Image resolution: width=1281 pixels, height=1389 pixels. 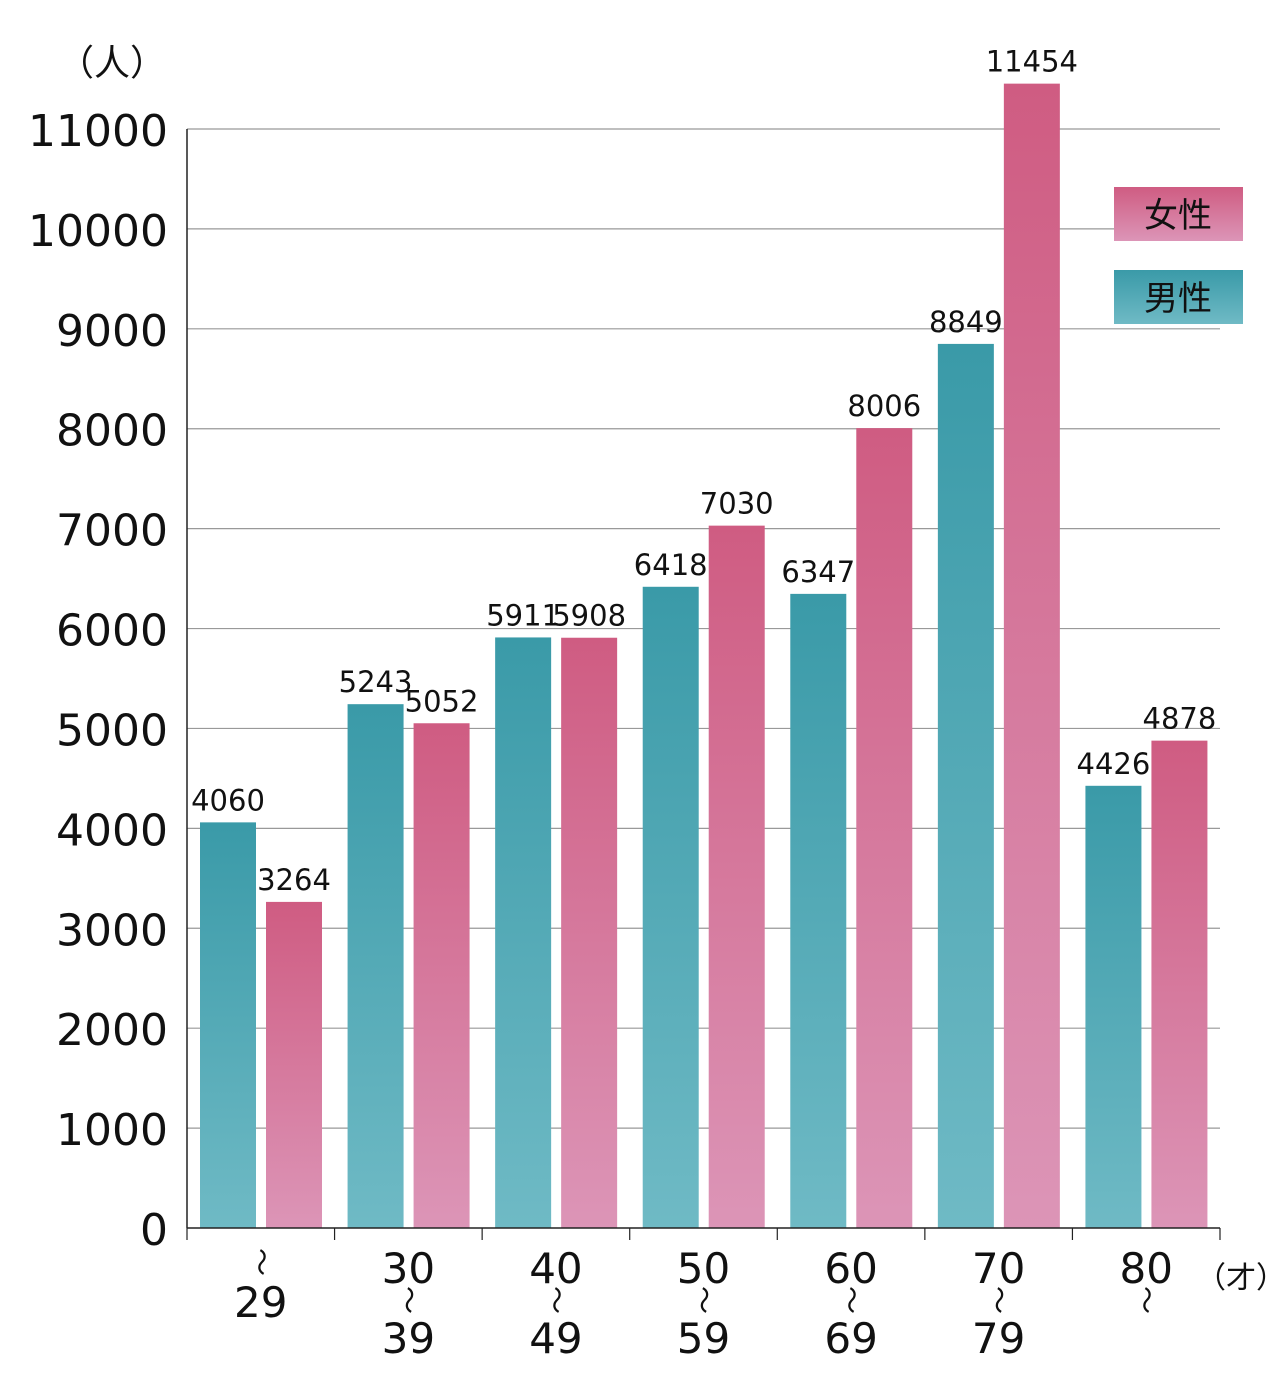 I want to click on x-tick-from: 30, so click(x=408, y=1268).